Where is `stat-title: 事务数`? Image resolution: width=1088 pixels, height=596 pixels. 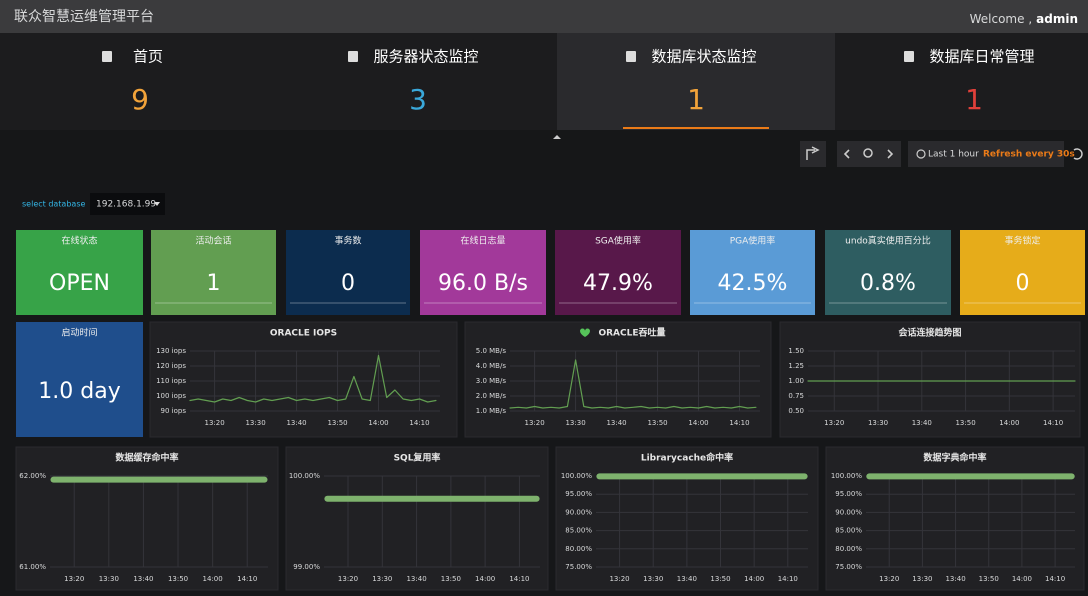
stat-title: 事务数 is located at coordinates (347, 241).